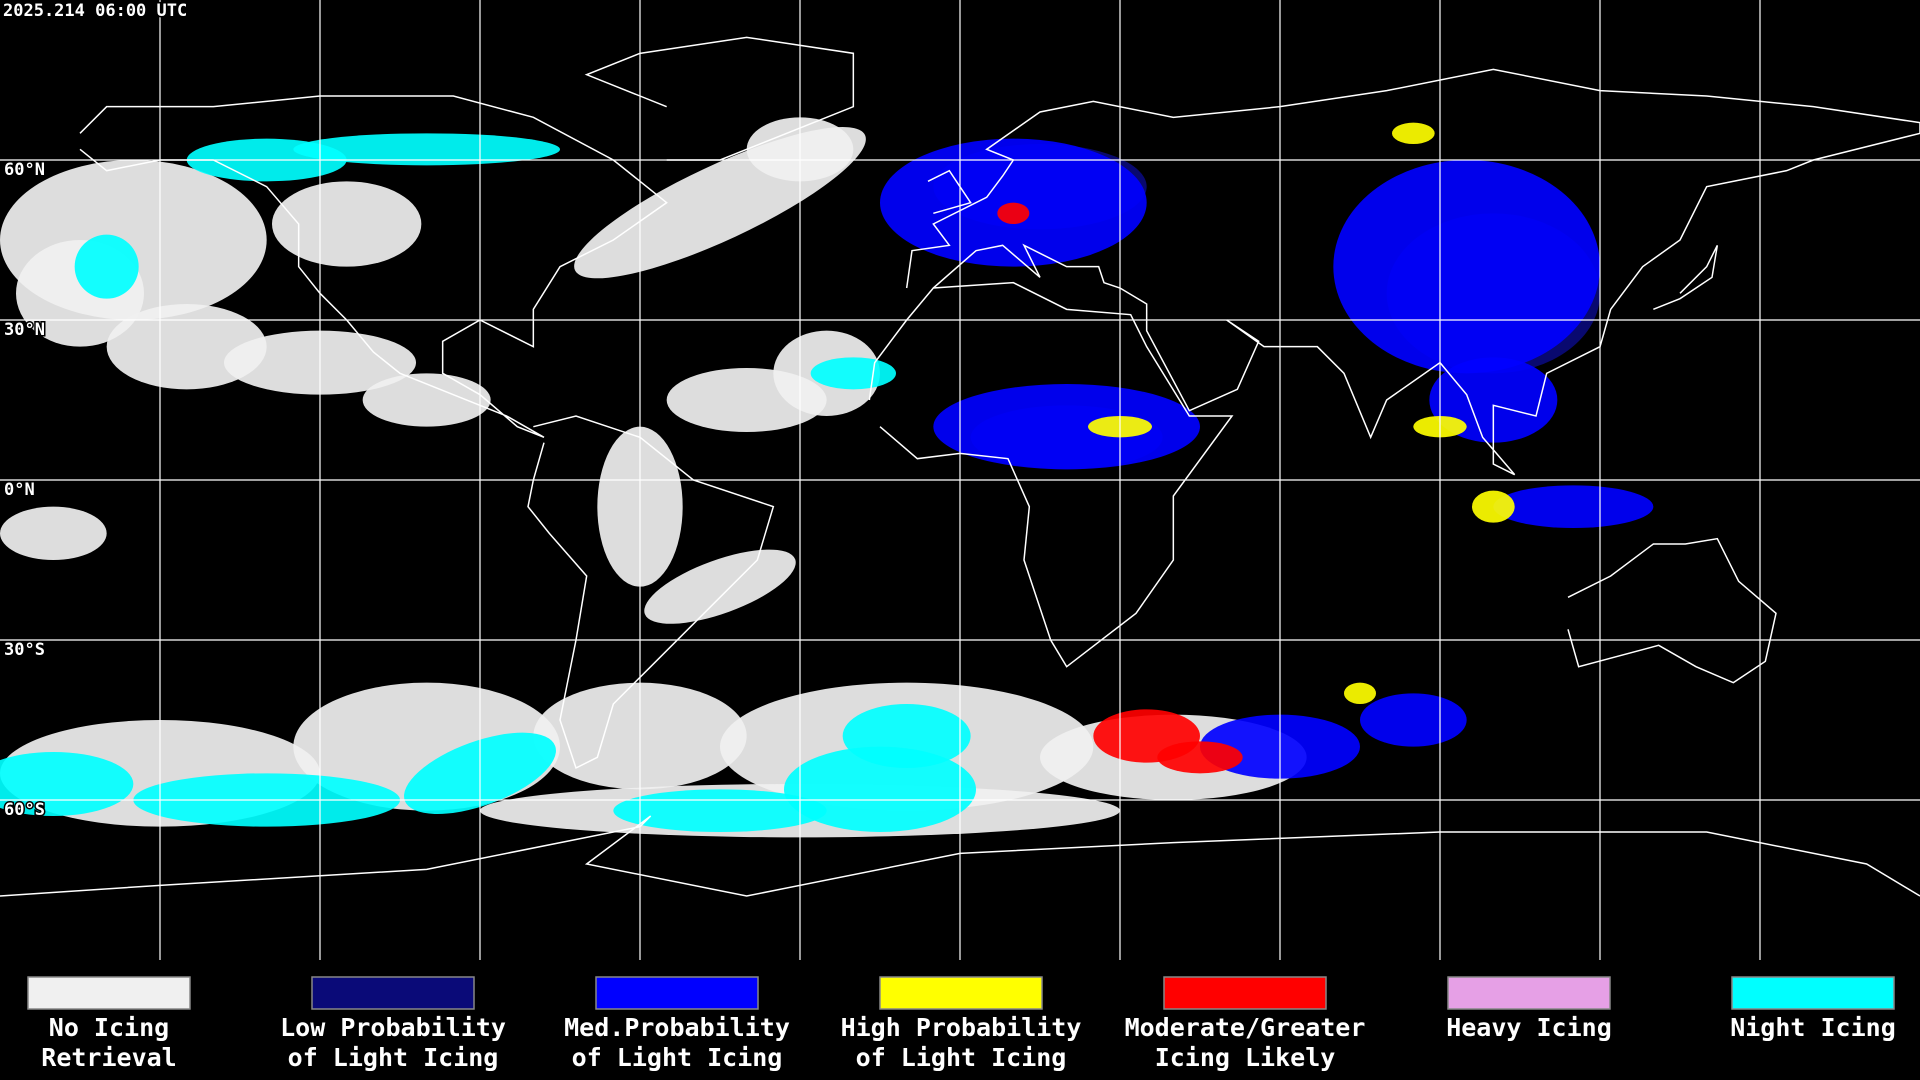 This screenshot has height=1080, width=1920. Describe the element at coordinates (24, 330) in the screenshot. I see `latitude-label: 30°N` at that location.